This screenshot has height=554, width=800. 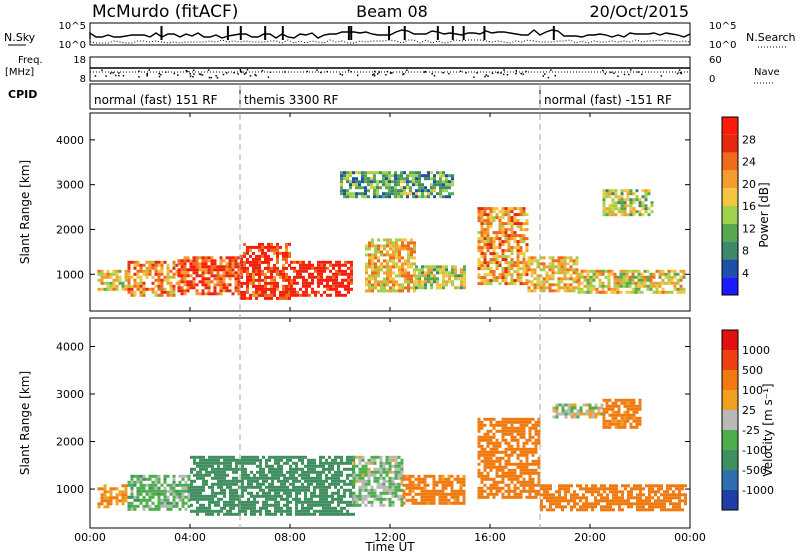 What do you see at coordinates (749, 228) in the screenshot?
I see `power-colorbar-tick: 12` at bounding box center [749, 228].